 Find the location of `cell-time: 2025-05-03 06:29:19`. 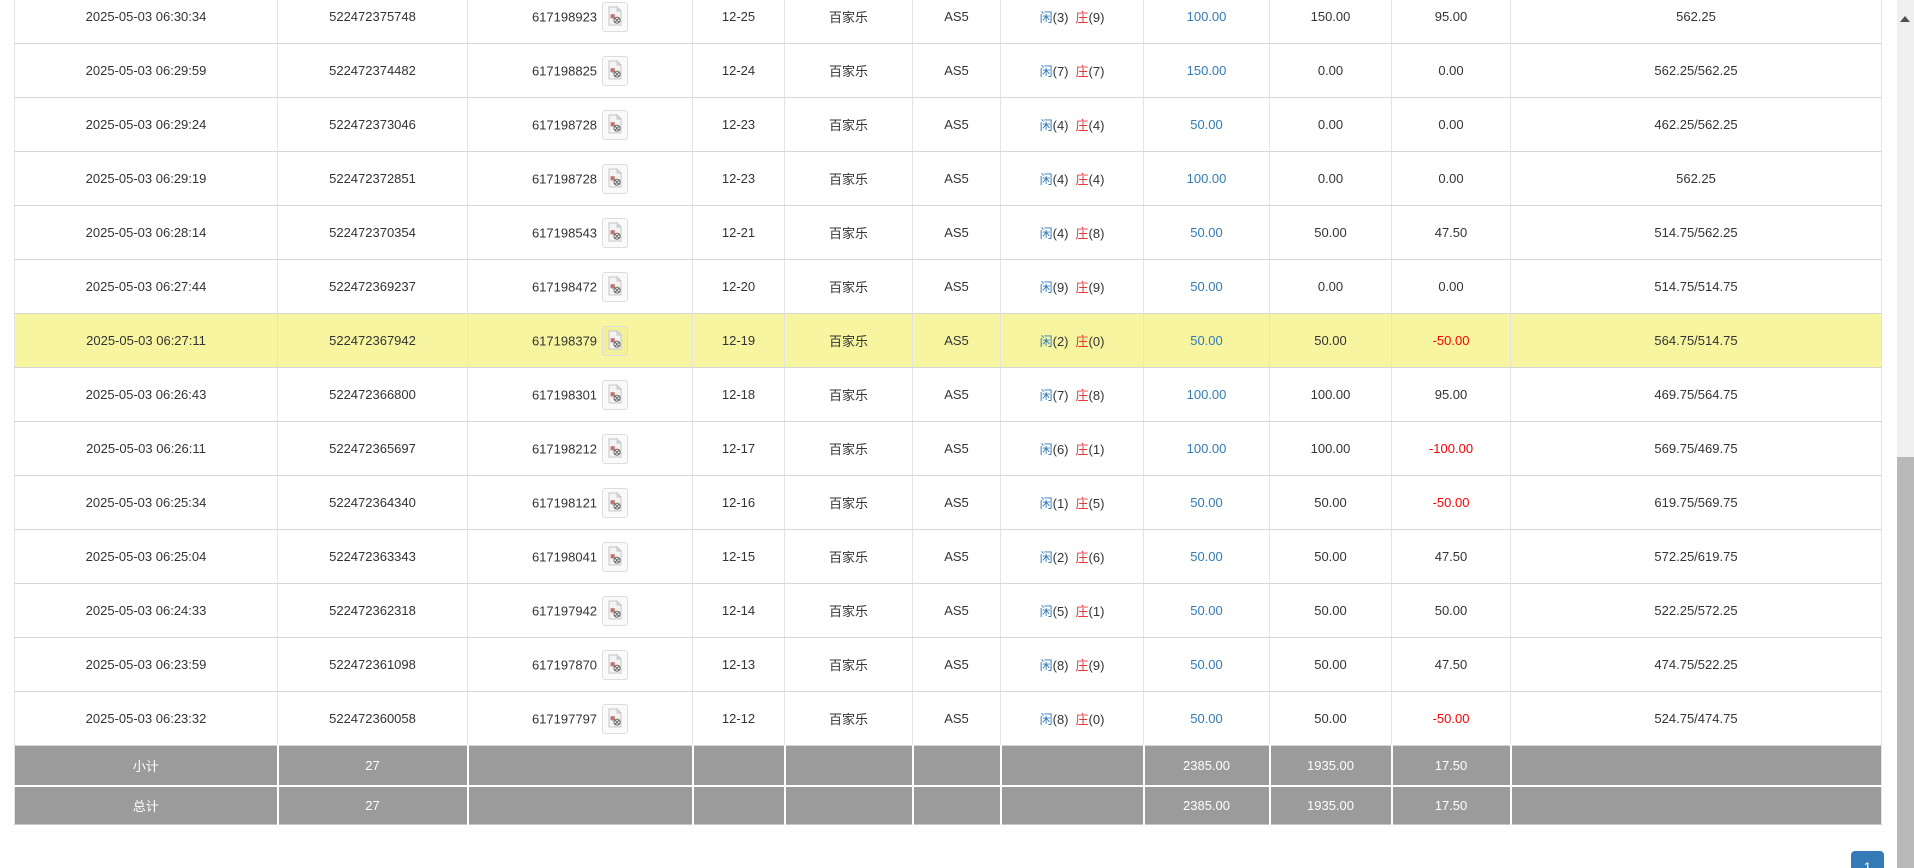

cell-time: 2025-05-03 06:29:19 is located at coordinates (146, 178).